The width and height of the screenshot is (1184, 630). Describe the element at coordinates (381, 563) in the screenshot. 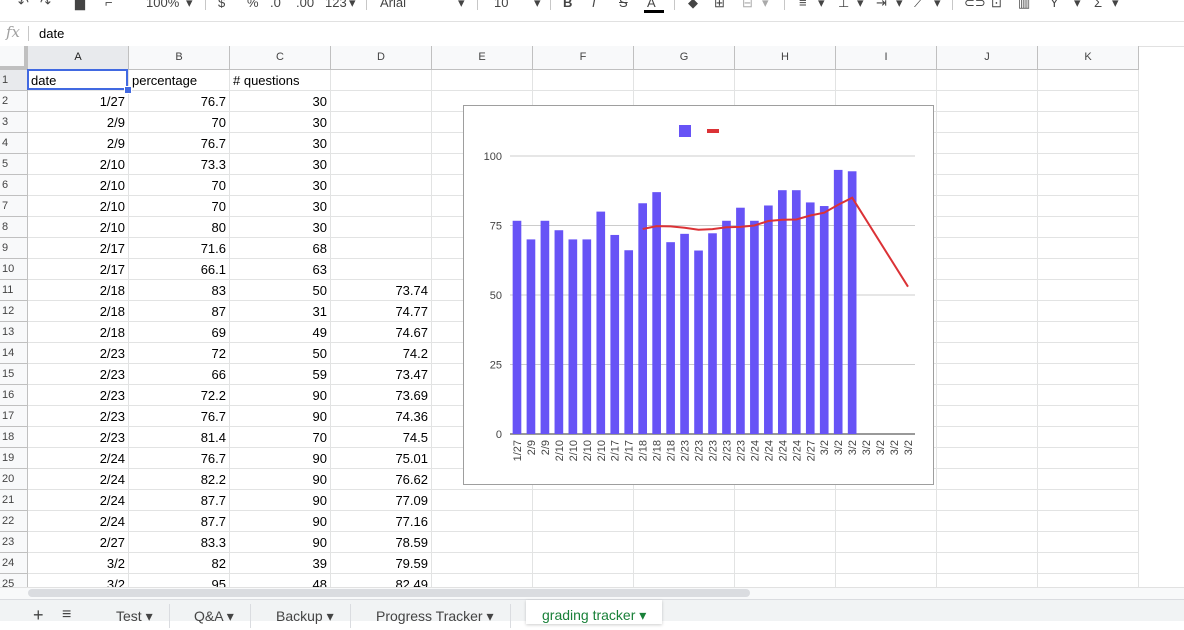

I see `cell: 79.59` at that location.